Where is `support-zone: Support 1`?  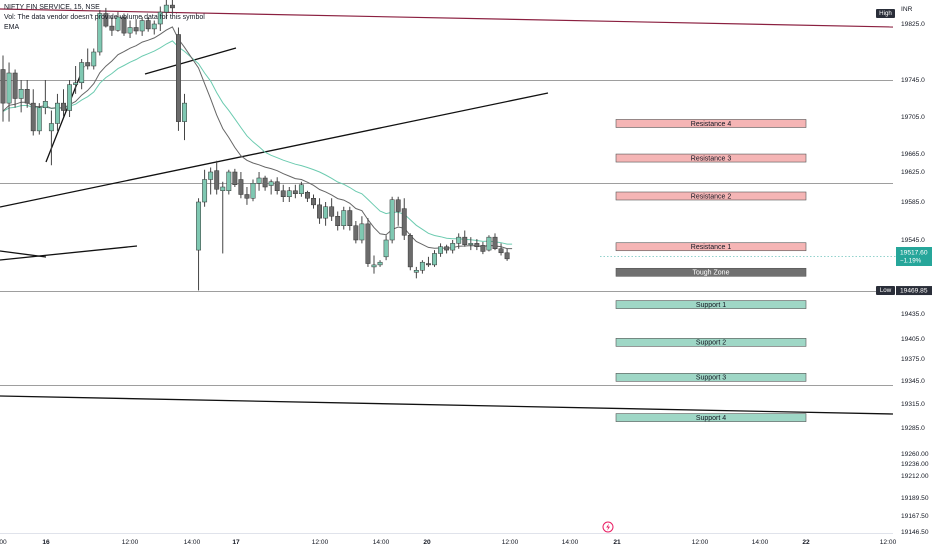 support-zone: Support 1 is located at coordinates (711, 304).